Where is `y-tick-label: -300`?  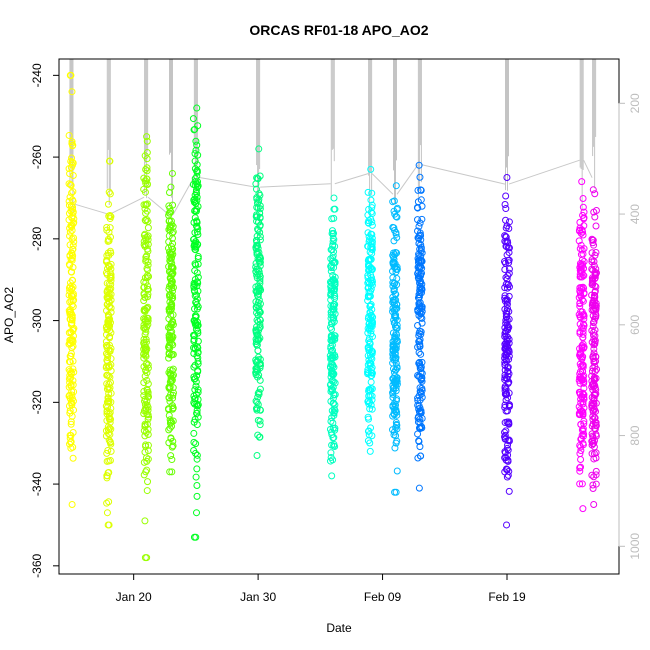
y-tick-label: -300 is located at coordinates (37, 320).